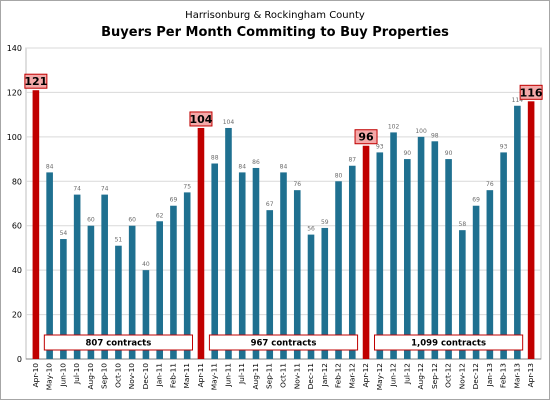 The height and width of the screenshot is (404, 550). Describe the element at coordinates (229, 122) in the screenshot. I see `value-label: 104` at that location.